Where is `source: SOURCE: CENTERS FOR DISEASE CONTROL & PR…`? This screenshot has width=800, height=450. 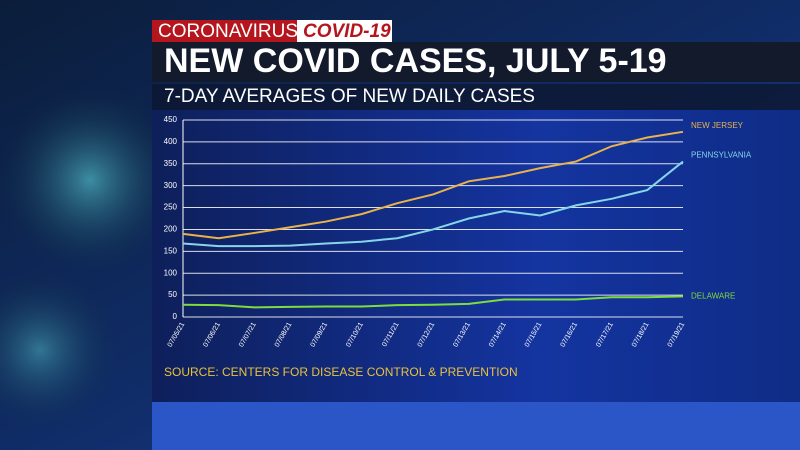
source: SOURCE: CENTERS FOR DISEASE CONTROL & PR… is located at coordinates (341, 372).